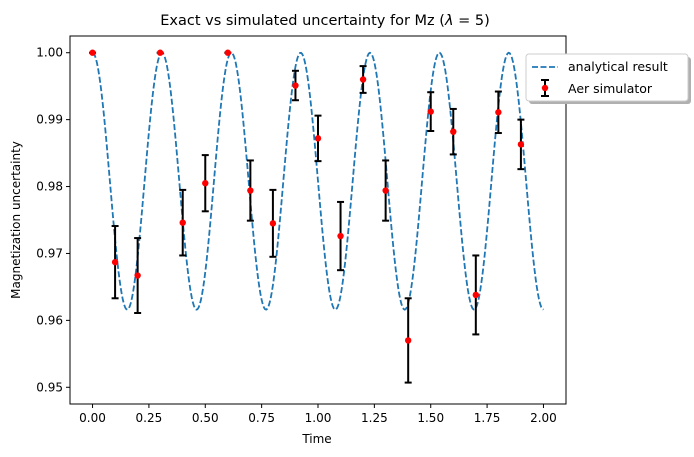 The width and height of the screenshot is (694, 457). Describe the element at coordinates (16, 220) in the screenshot. I see `y-axis-title: Magnetization uncertainty` at that location.